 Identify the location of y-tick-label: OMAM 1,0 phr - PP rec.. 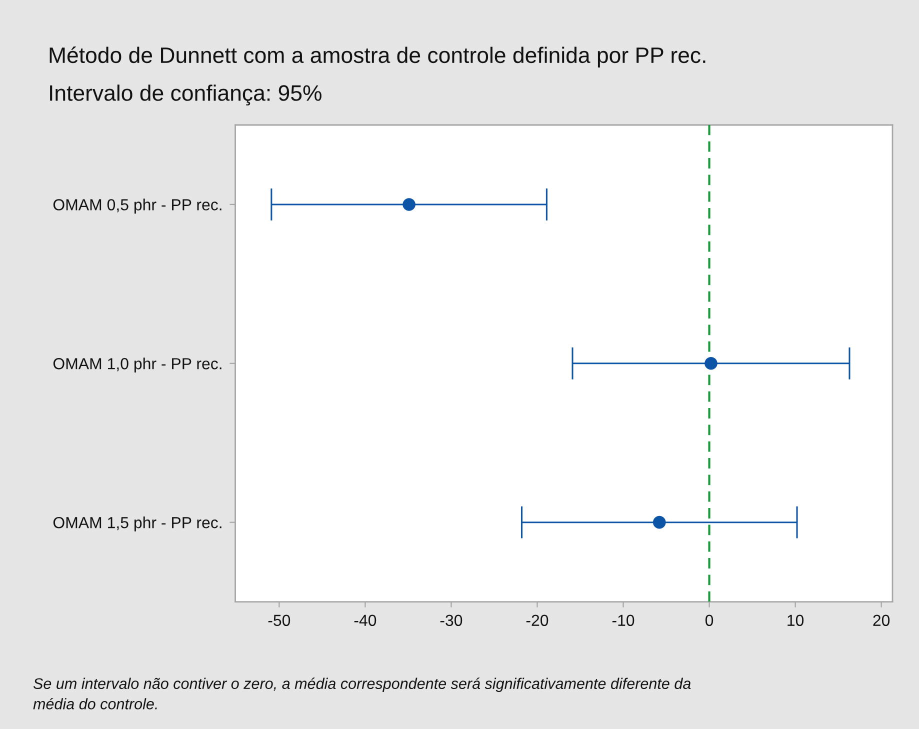
(137, 365).